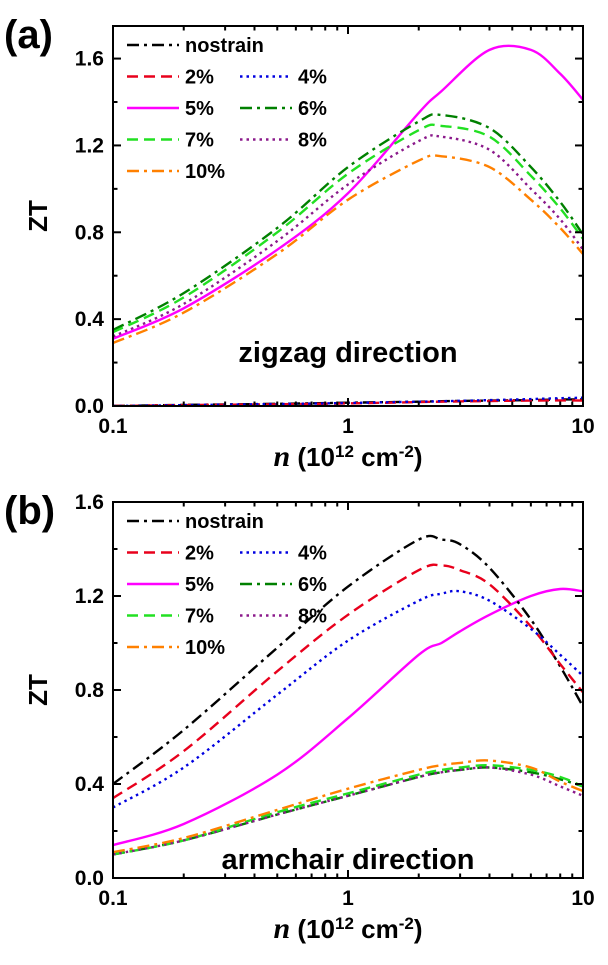  Describe the element at coordinates (347, 353) in the screenshot. I see `direction-annotation: zigzag direction` at that location.